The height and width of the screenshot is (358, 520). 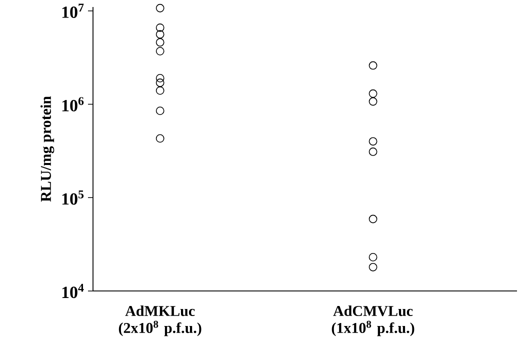 What do you see at coordinates (73, 11) in the screenshot?
I see `y-tick-label: 10$^{7}$` at bounding box center [73, 11].